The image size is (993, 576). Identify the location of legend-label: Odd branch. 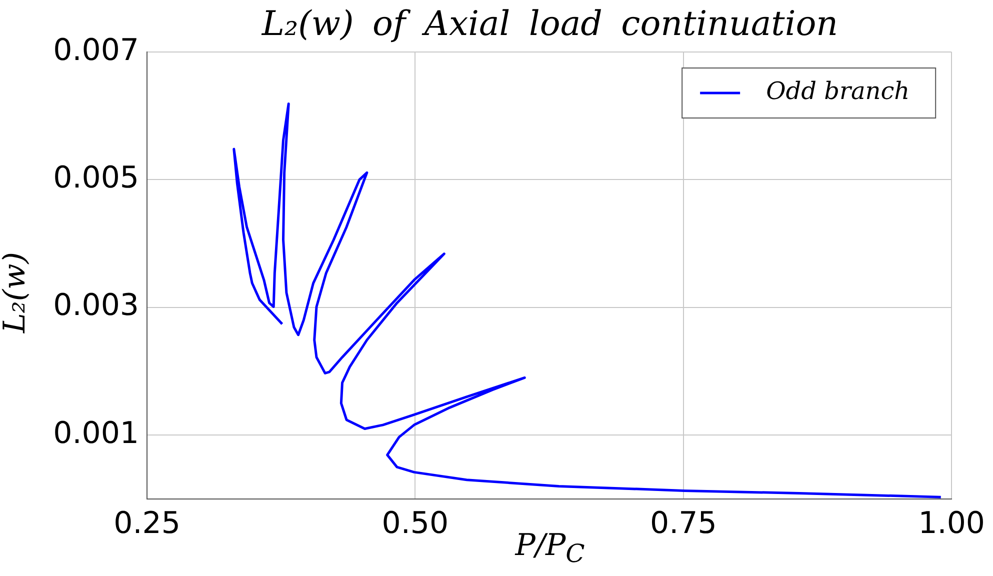
(838, 91).